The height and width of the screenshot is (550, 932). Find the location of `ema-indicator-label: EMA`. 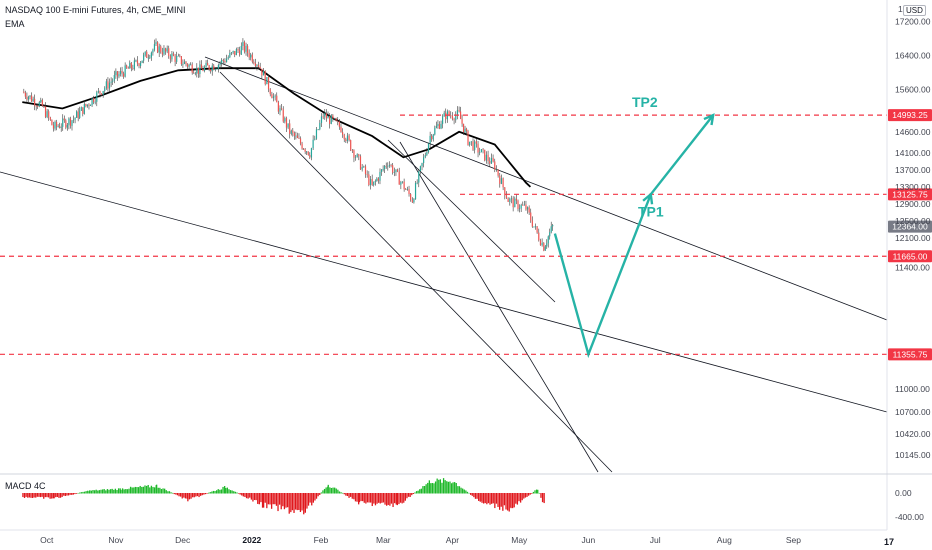

ema-indicator-label: EMA is located at coordinates (15, 24).